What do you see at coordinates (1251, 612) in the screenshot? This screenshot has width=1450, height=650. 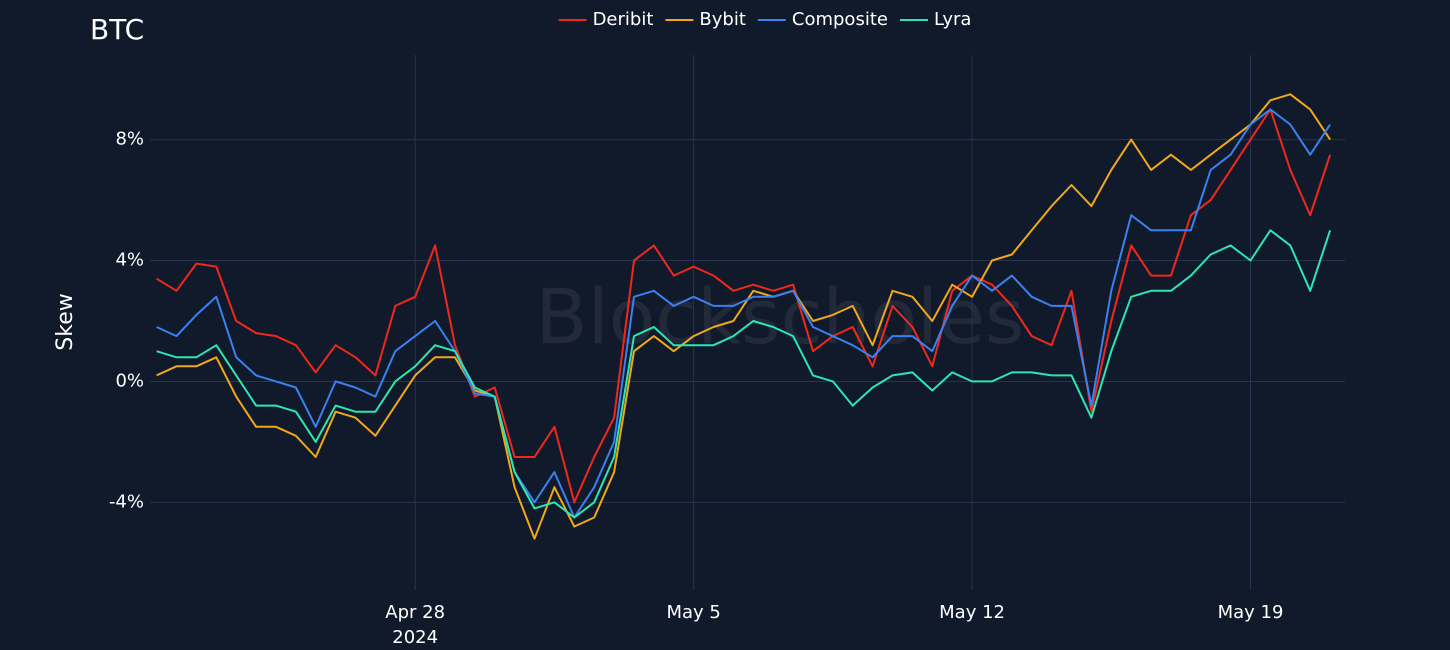 I see `x-tick-label: May 19` at bounding box center [1251, 612].